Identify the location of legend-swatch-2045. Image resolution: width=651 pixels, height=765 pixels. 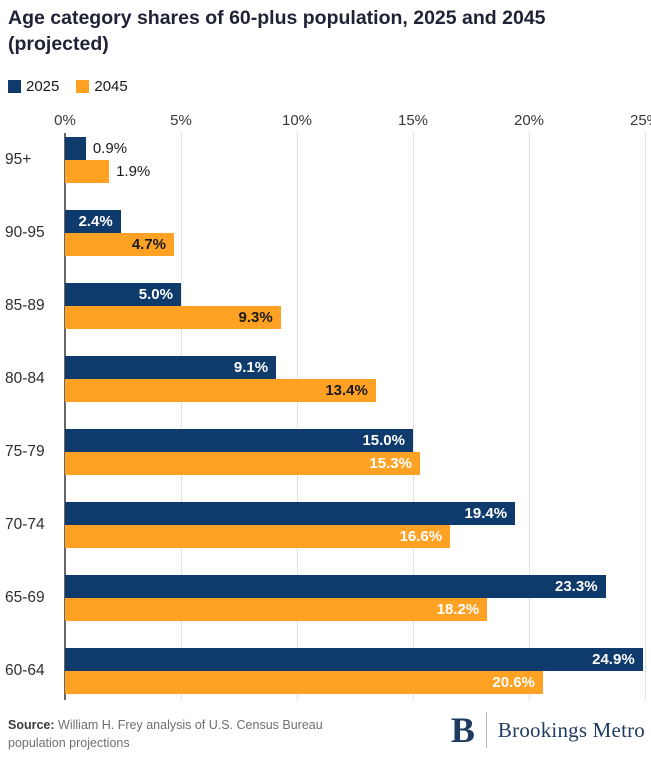
(83, 86).